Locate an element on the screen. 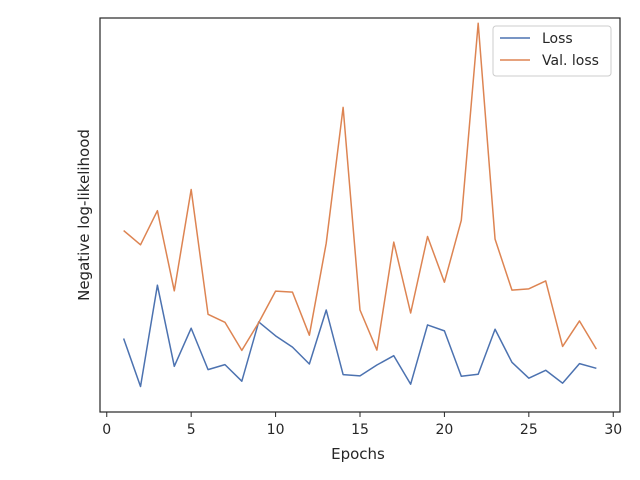  x-axis-label: Epochs is located at coordinates (358, 454).